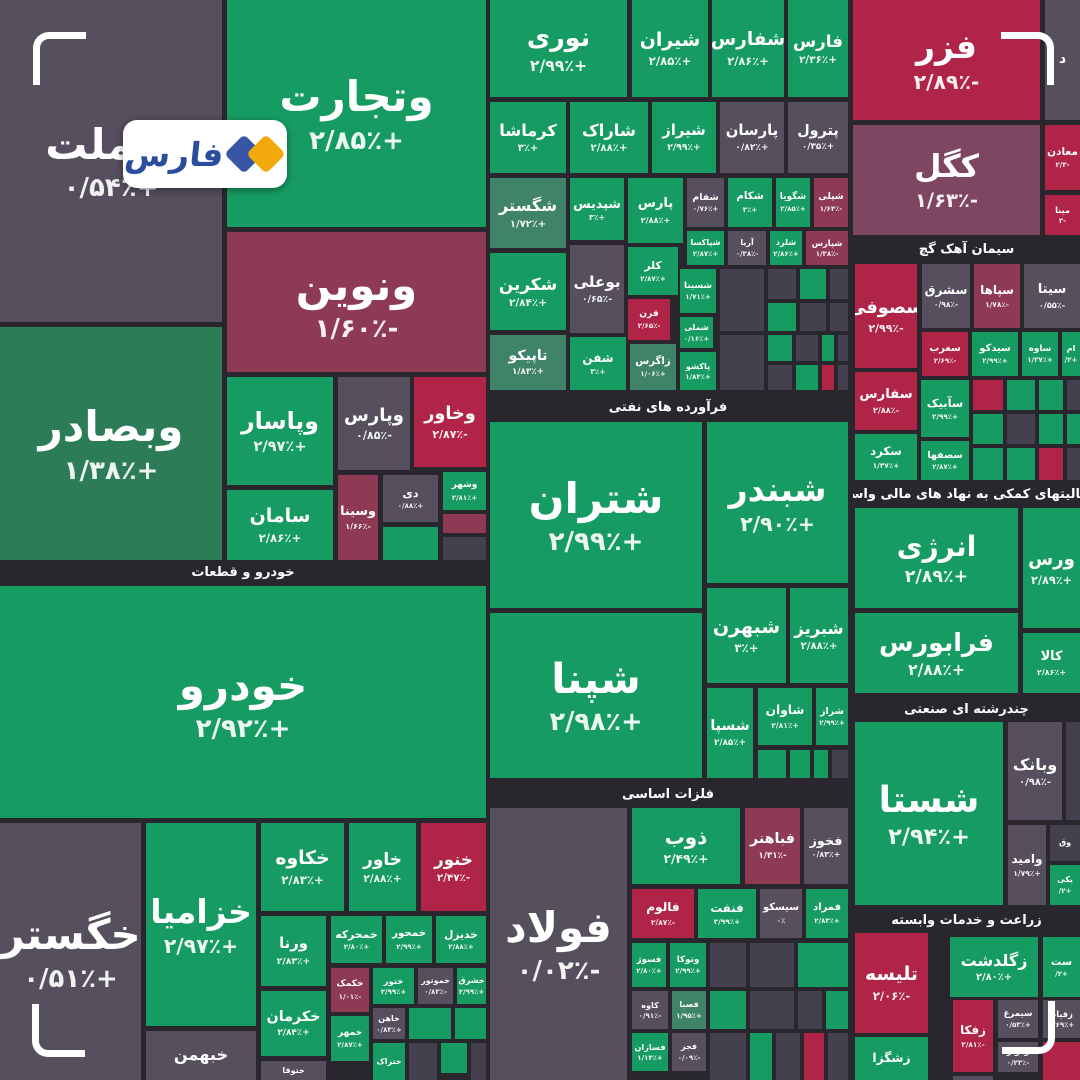 The height and width of the screenshot is (1080, 1080). Describe the element at coordinates (393, 986) in the screenshot. I see `stock-tile: ختور +۲/۹۹٪` at that location.